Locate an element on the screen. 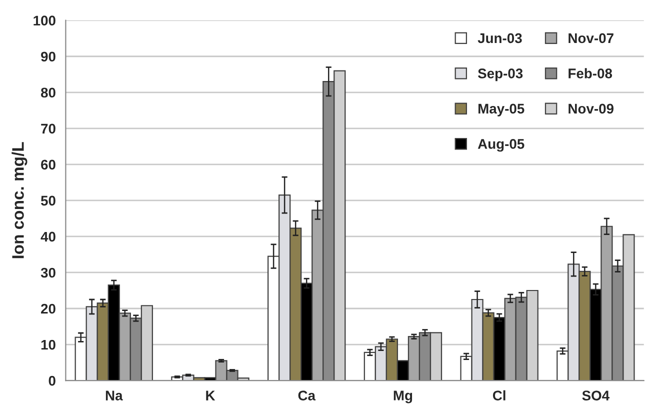  y-tick-label: 90 is located at coordinates (48, 57).